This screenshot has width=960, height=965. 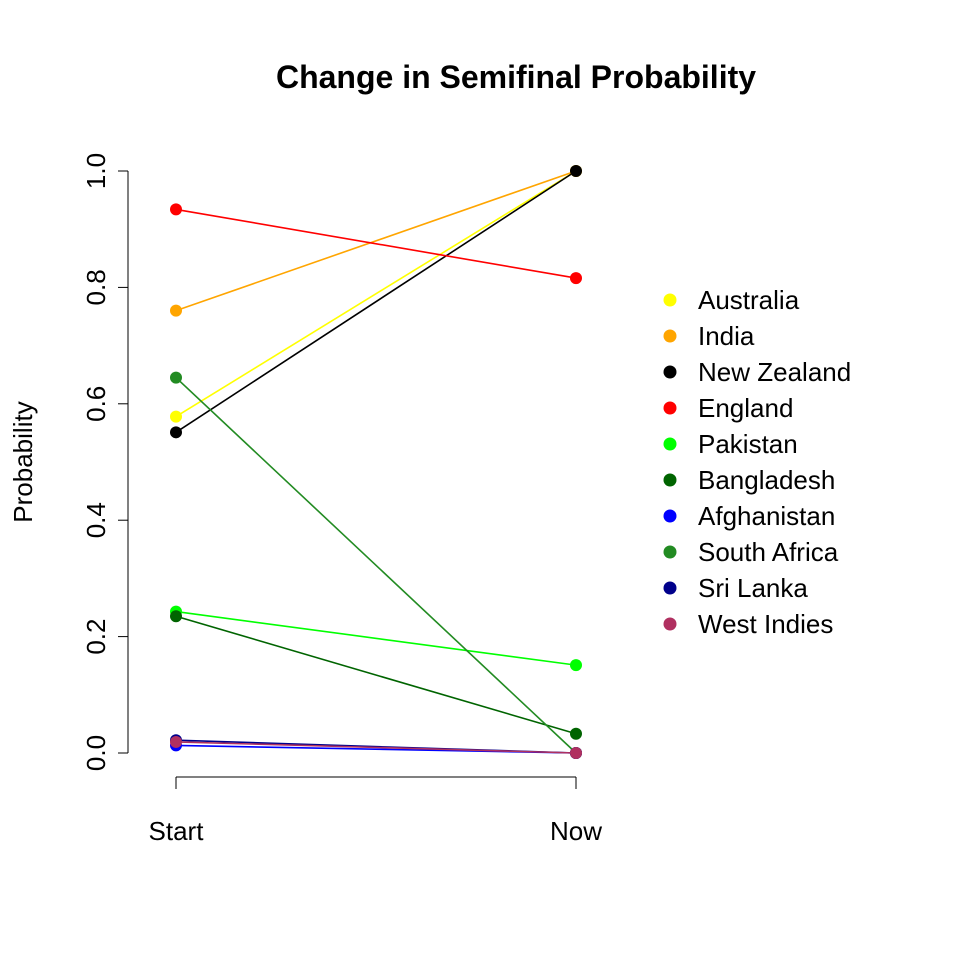 What do you see at coordinates (765, 624) in the screenshot?
I see `legend-label: West Indies` at bounding box center [765, 624].